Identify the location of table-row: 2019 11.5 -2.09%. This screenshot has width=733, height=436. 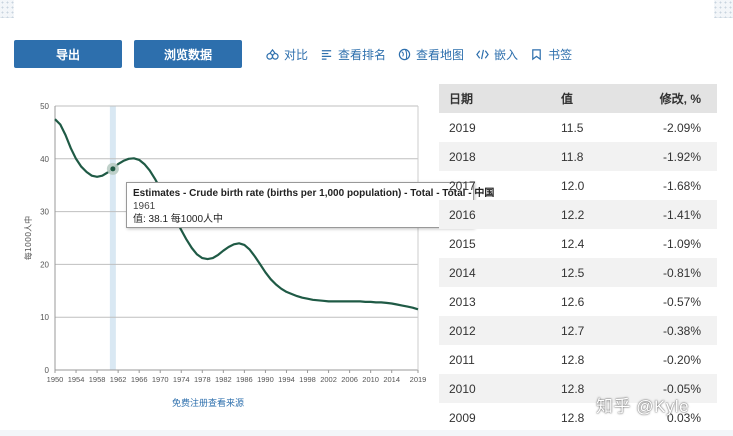
(578, 127).